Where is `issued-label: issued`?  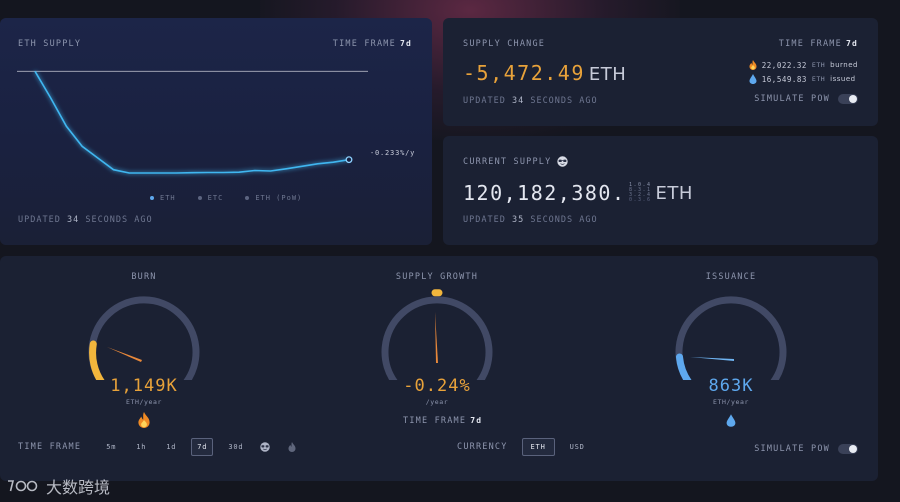
issued-label: issued is located at coordinates (843, 79).